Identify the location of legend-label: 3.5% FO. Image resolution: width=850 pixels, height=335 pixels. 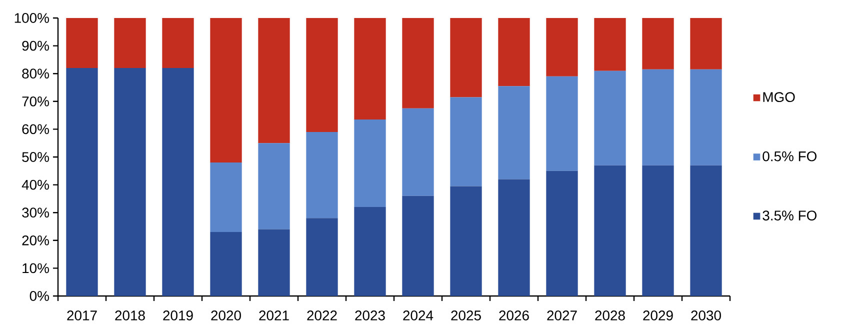
(789, 215).